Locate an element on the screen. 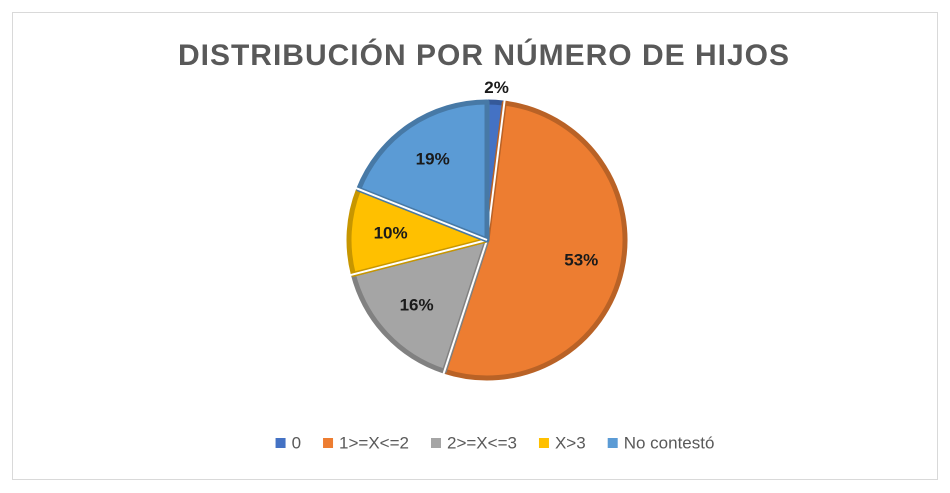 The width and height of the screenshot is (950, 493). chart-title: DISTRIBUCIÓN POR NÚMERO DE HIJOS is located at coordinates (484, 55).